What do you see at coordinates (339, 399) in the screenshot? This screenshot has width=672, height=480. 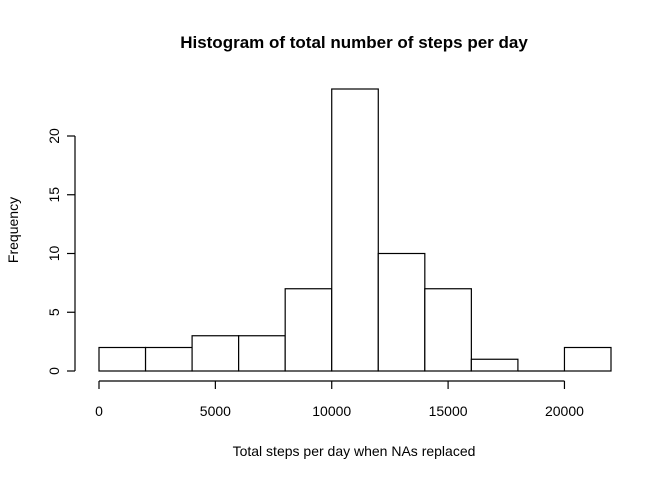 I see `x-axis: 0 5000 10000 15000 20000` at bounding box center [339, 399].